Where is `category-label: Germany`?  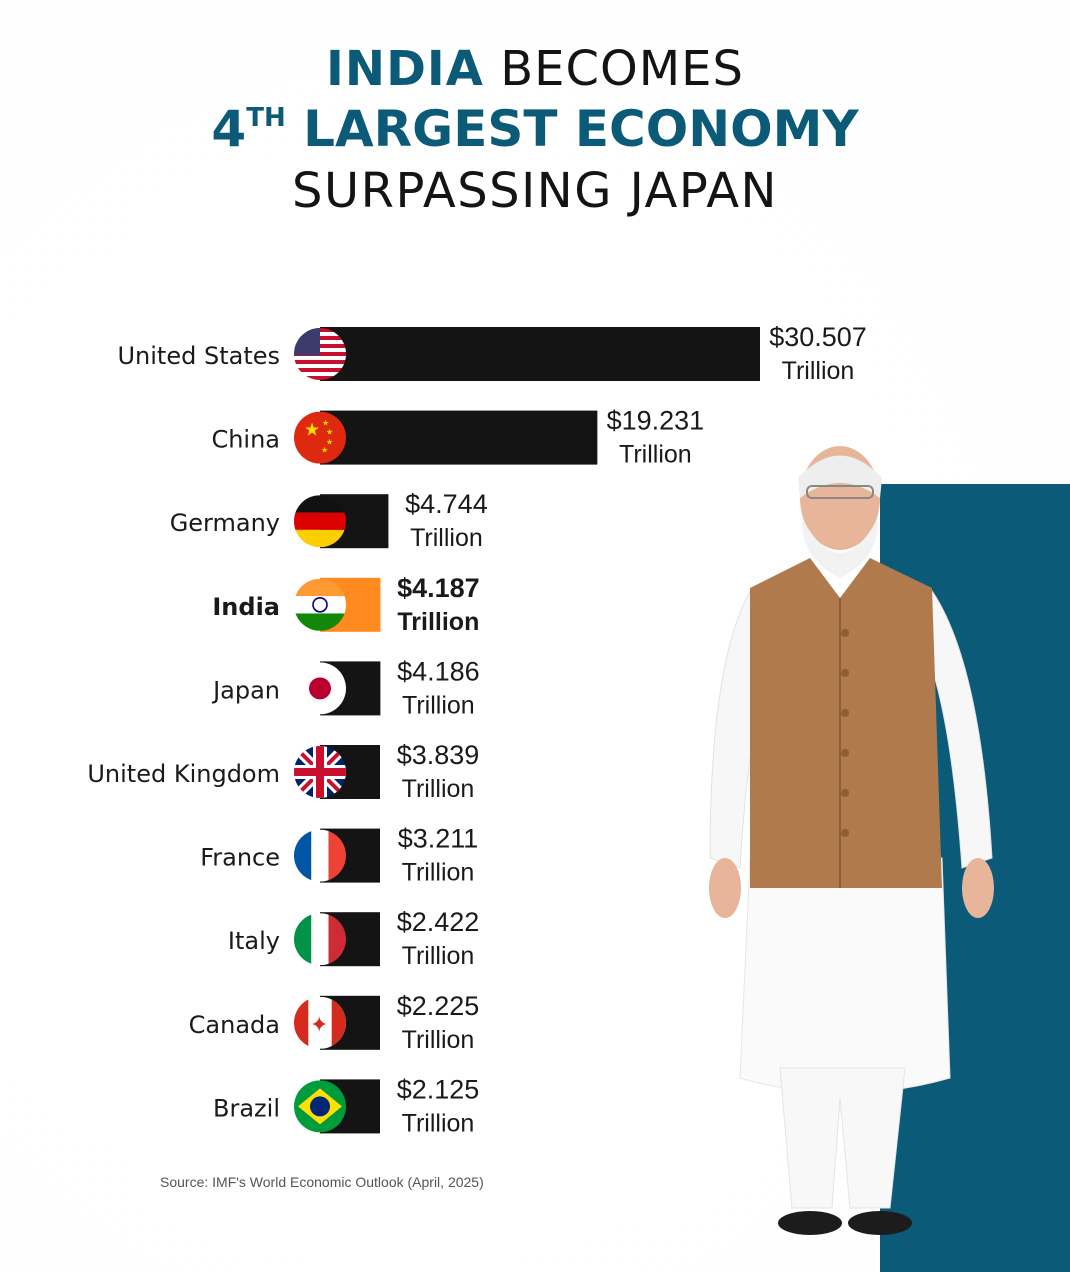 category-label: Germany is located at coordinates (225, 523).